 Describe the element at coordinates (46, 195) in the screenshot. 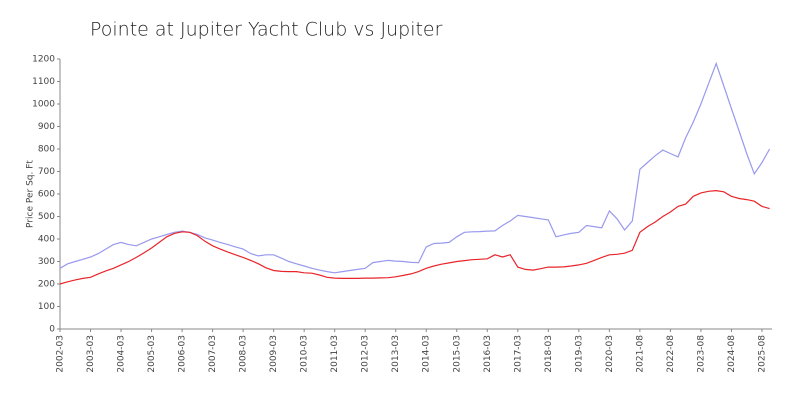

I see `y-tick-label: 600` at that location.